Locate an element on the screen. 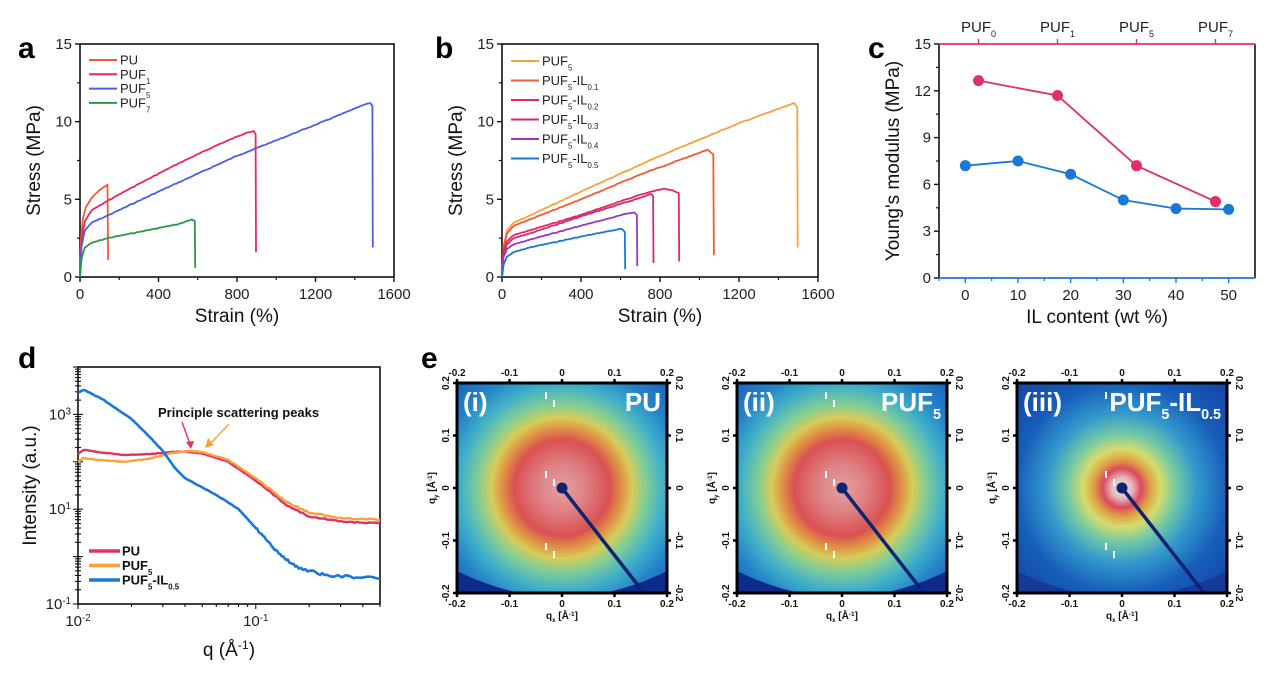 The width and height of the screenshot is (1270, 677). top-label-sub: 5 is located at coordinates (1151, 34).